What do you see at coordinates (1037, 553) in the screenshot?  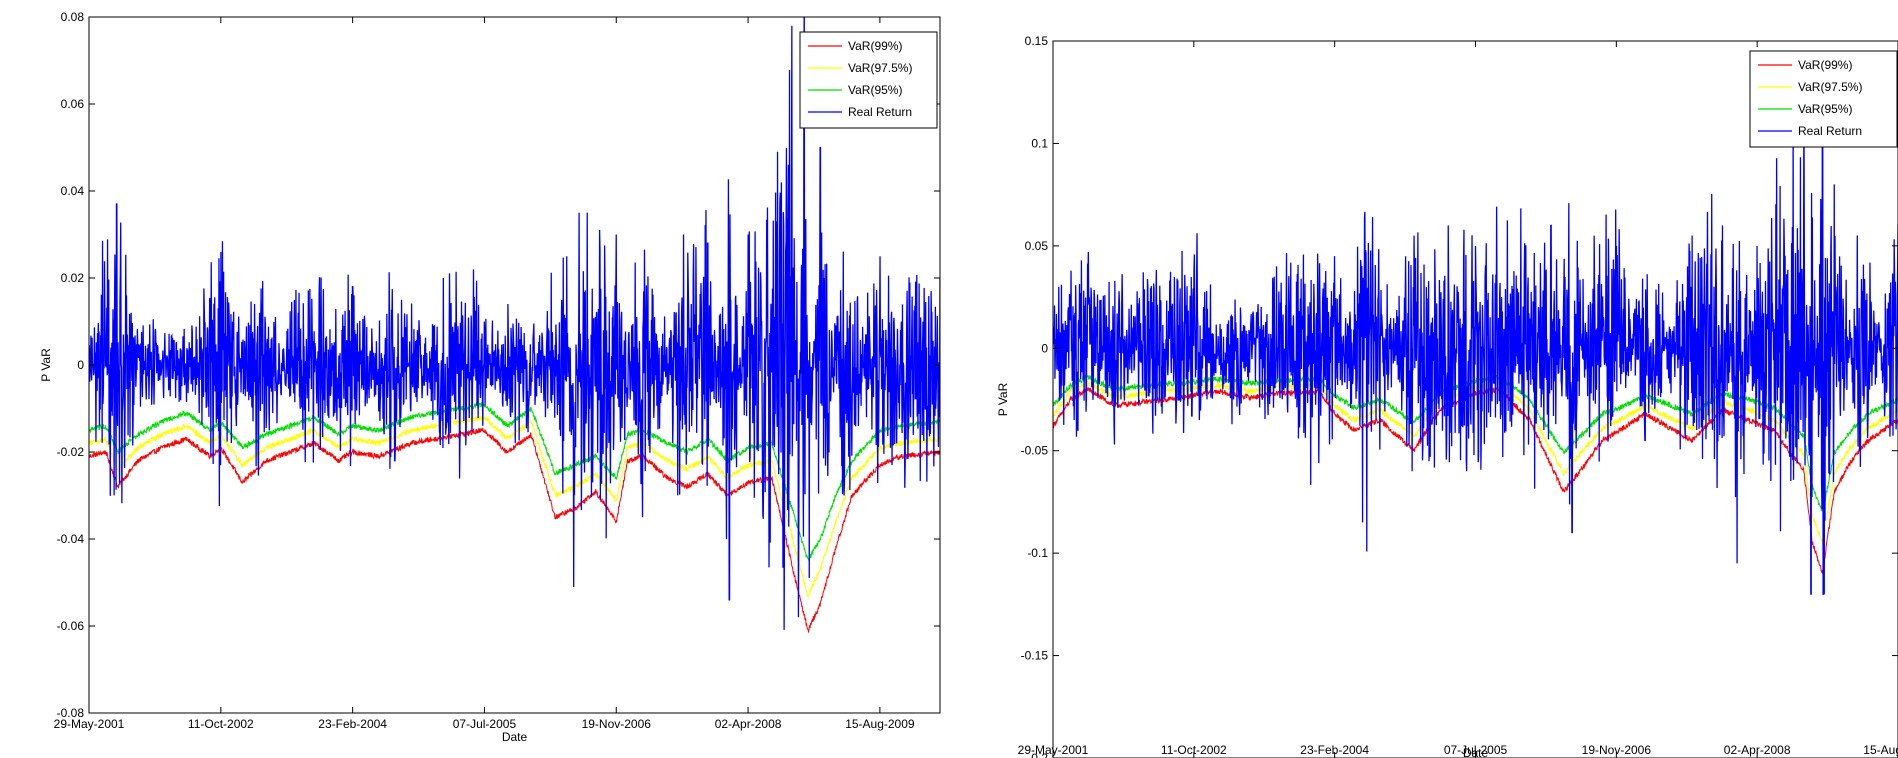 I see `y-tick-label: -0.1` at bounding box center [1037, 553].